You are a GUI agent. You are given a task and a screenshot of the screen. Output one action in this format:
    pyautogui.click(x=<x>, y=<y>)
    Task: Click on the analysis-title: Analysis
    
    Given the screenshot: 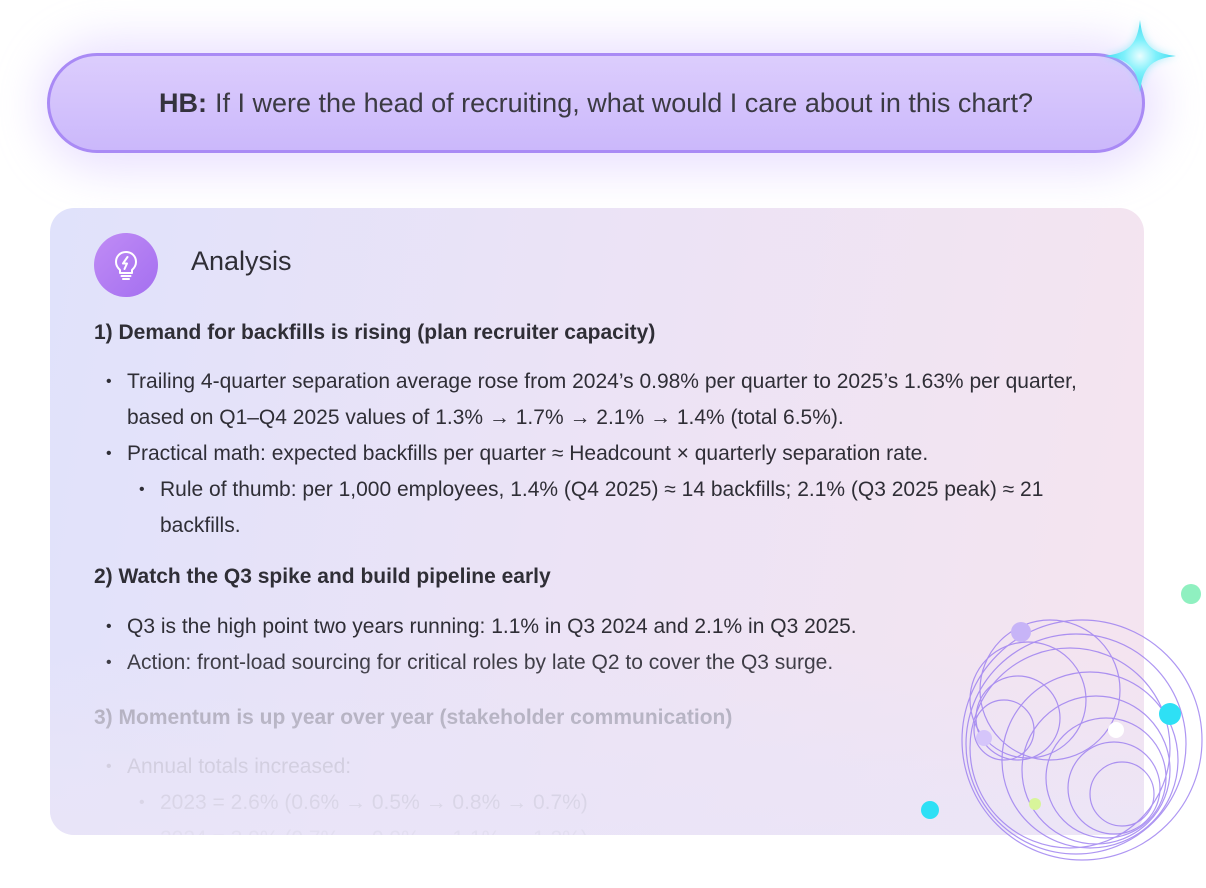 What is the action you would take?
    pyautogui.click(x=241, y=261)
    